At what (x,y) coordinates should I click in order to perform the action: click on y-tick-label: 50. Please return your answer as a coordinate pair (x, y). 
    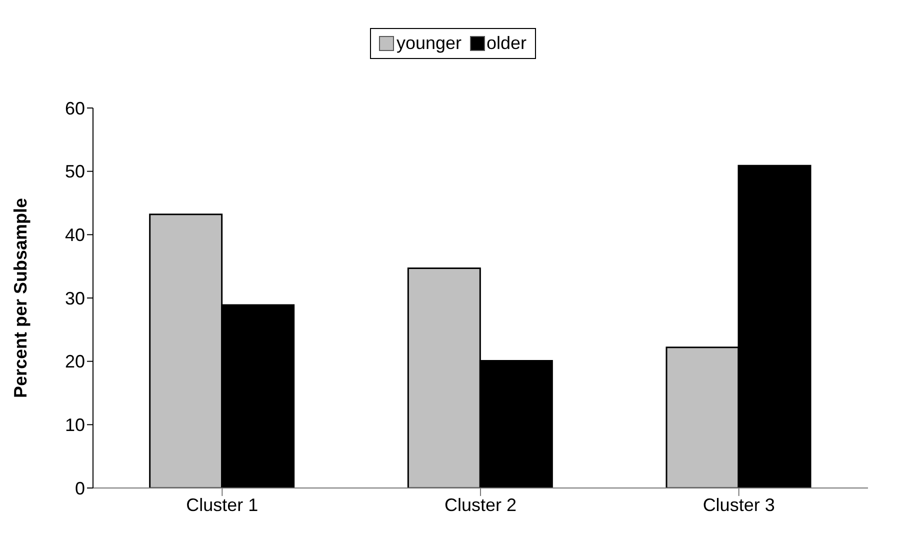
    Looking at the image, I should click on (74, 172).